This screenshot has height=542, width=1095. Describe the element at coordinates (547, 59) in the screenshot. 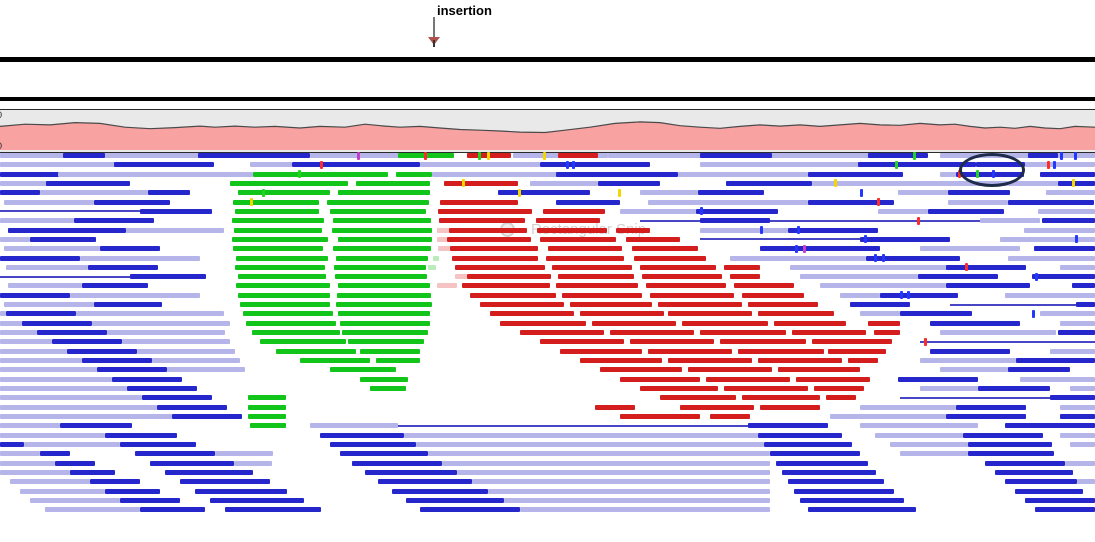

I see `reference-line-upper` at that location.